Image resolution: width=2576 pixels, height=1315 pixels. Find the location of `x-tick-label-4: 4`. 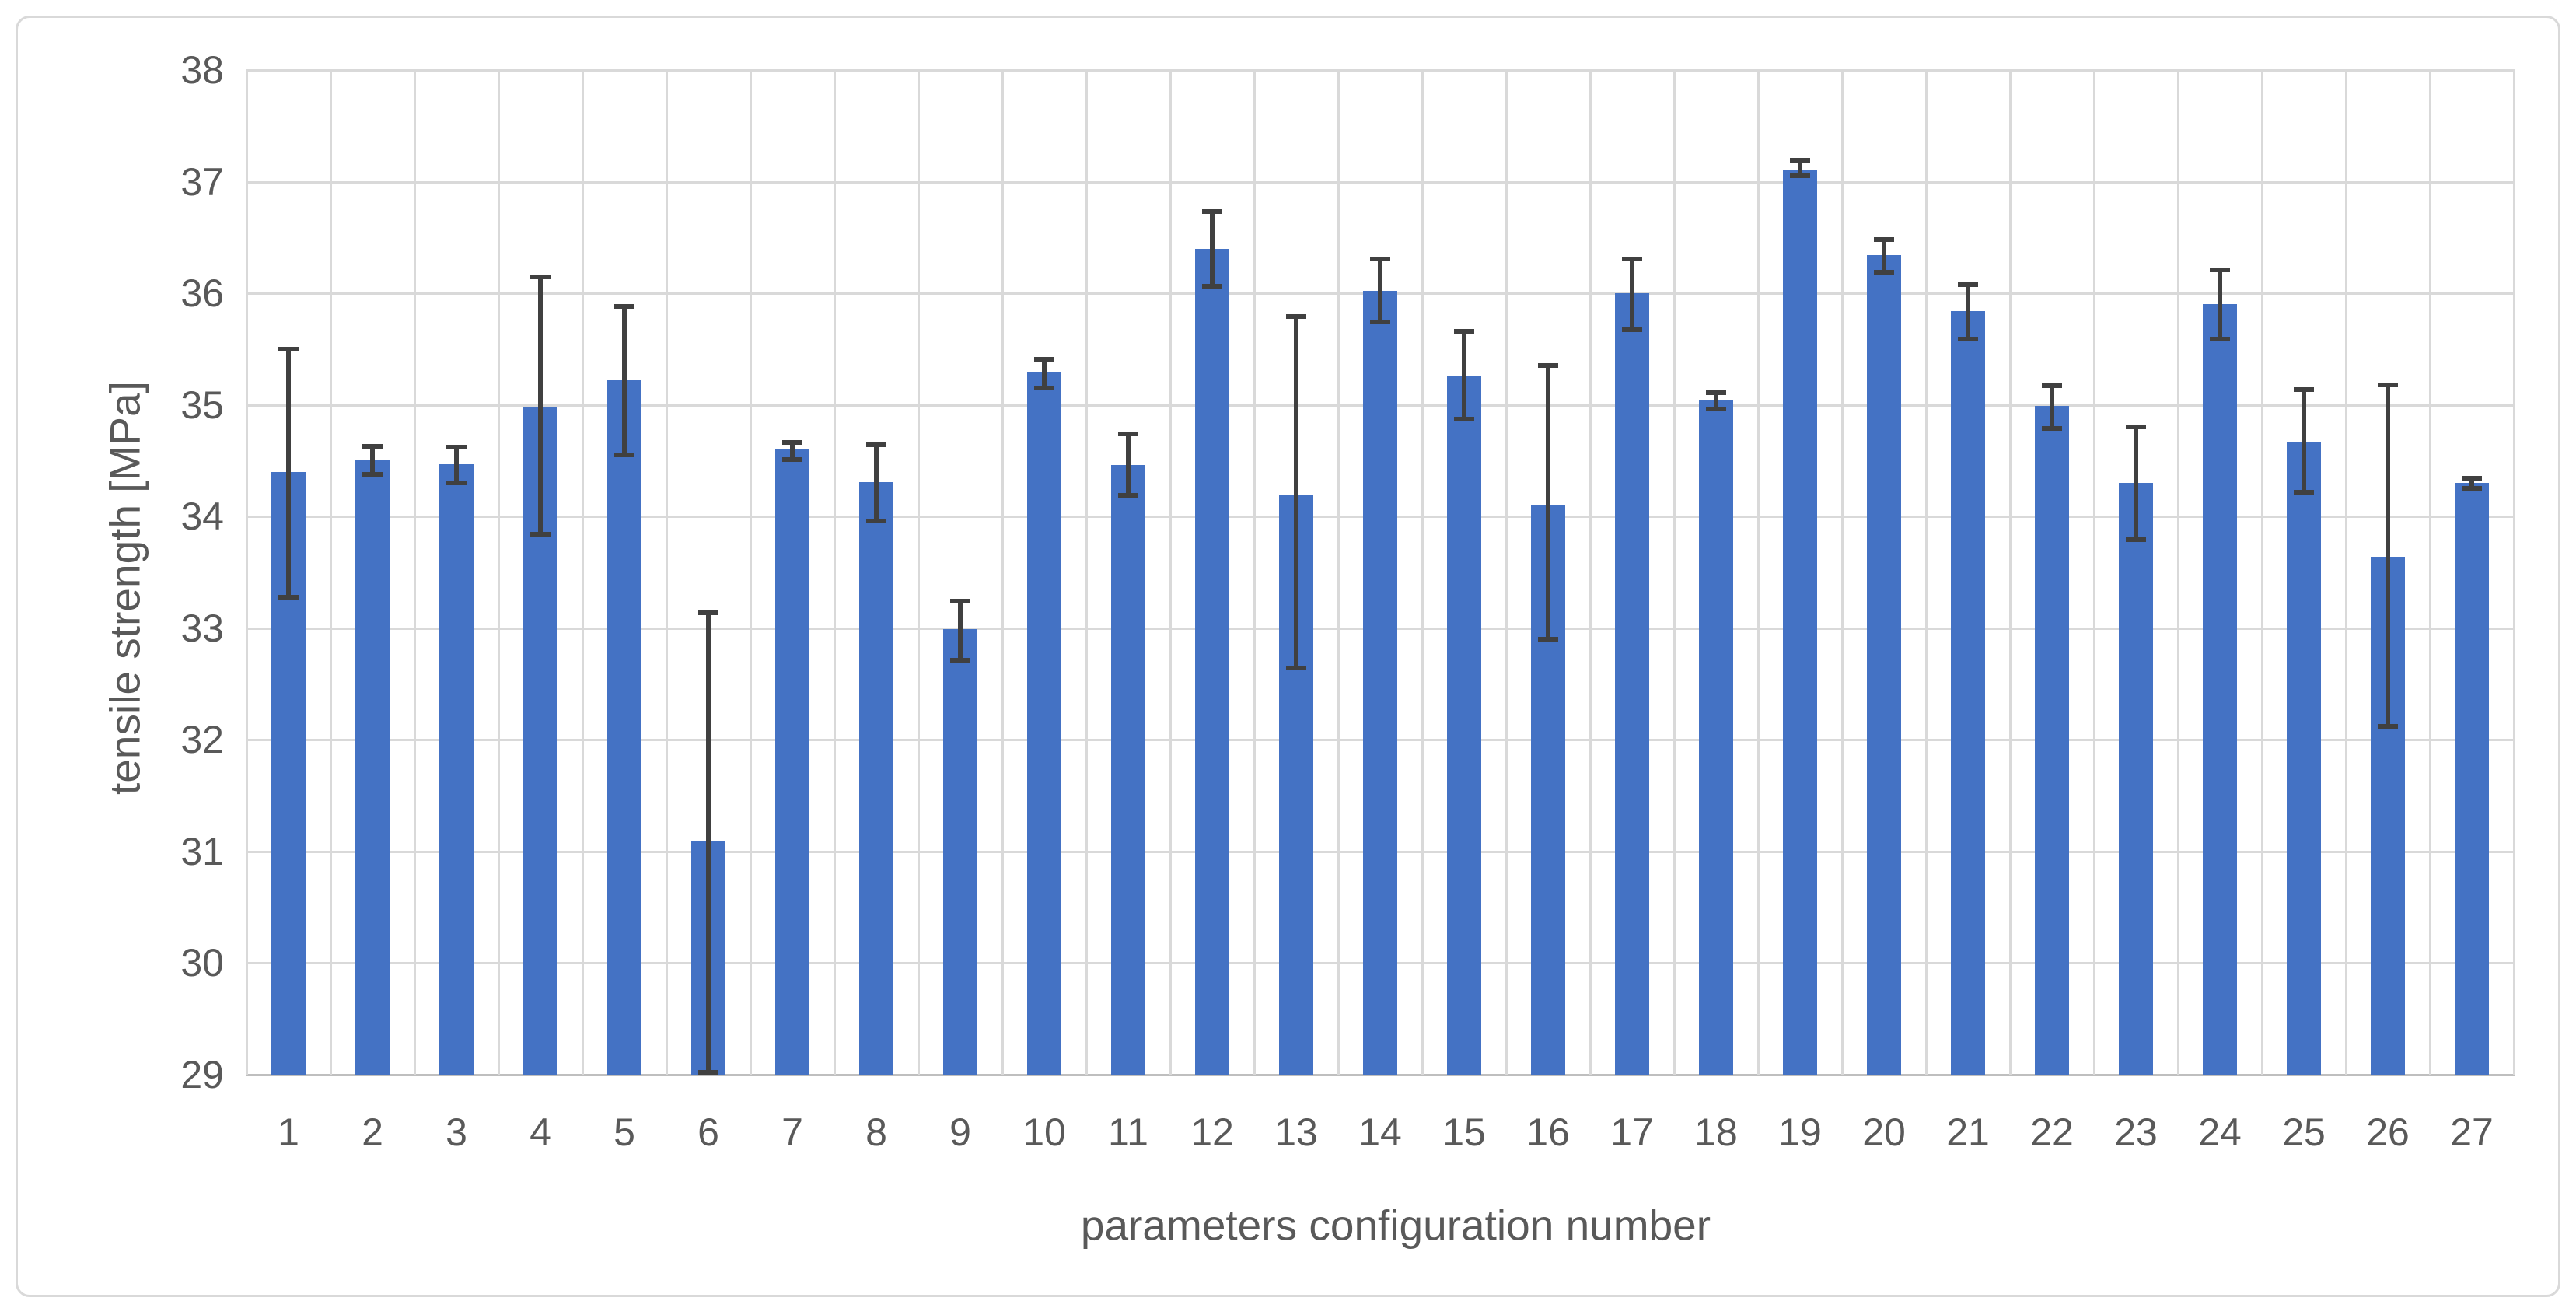

x-tick-label-4: 4 is located at coordinates (540, 1132).